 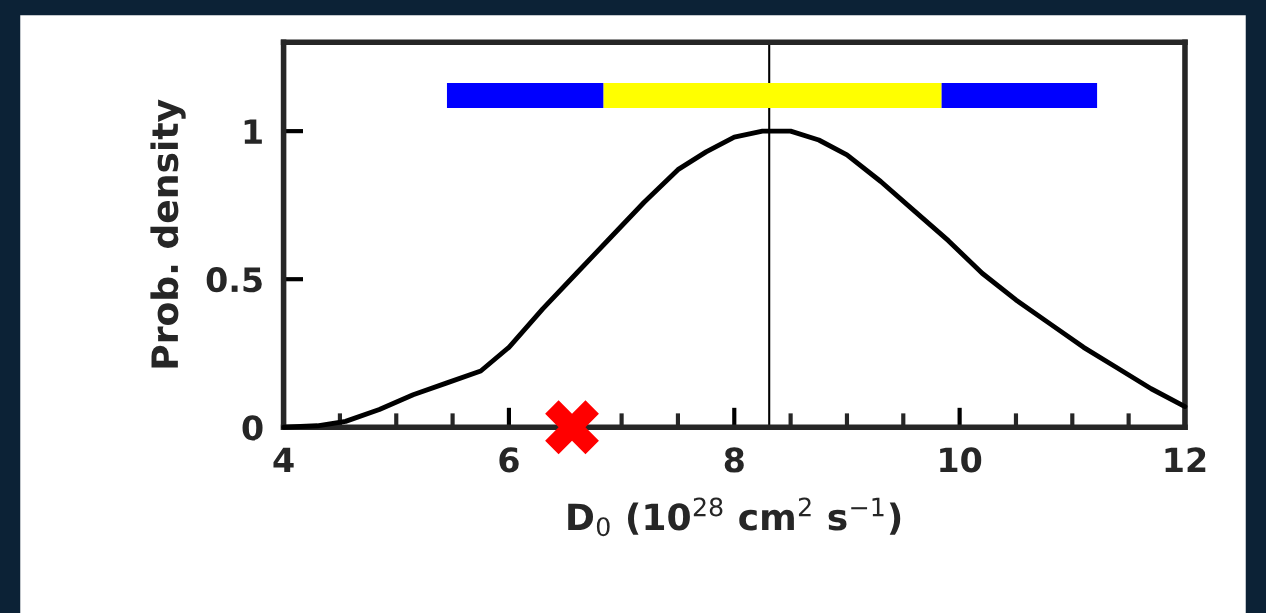 What do you see at coordinates (234, 280) in the screenshot?
I see `y-tick-label: 0.5` at bounding box center [234, 280].